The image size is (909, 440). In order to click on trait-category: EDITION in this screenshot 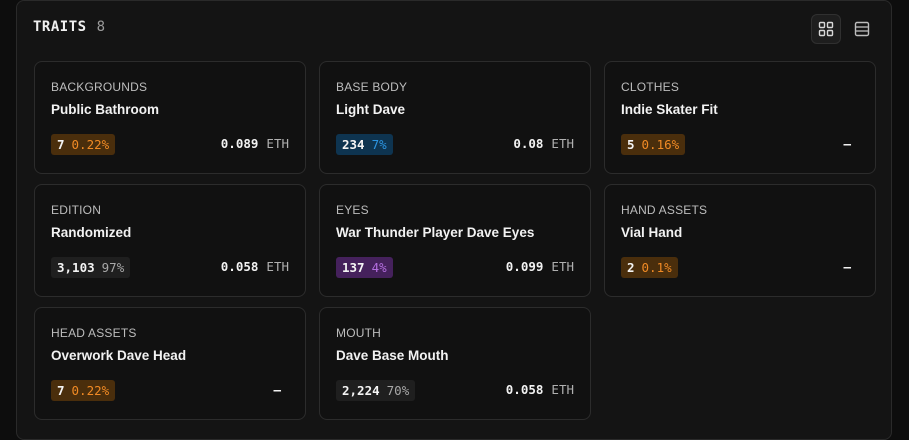, I will do `click(76, 210)`.